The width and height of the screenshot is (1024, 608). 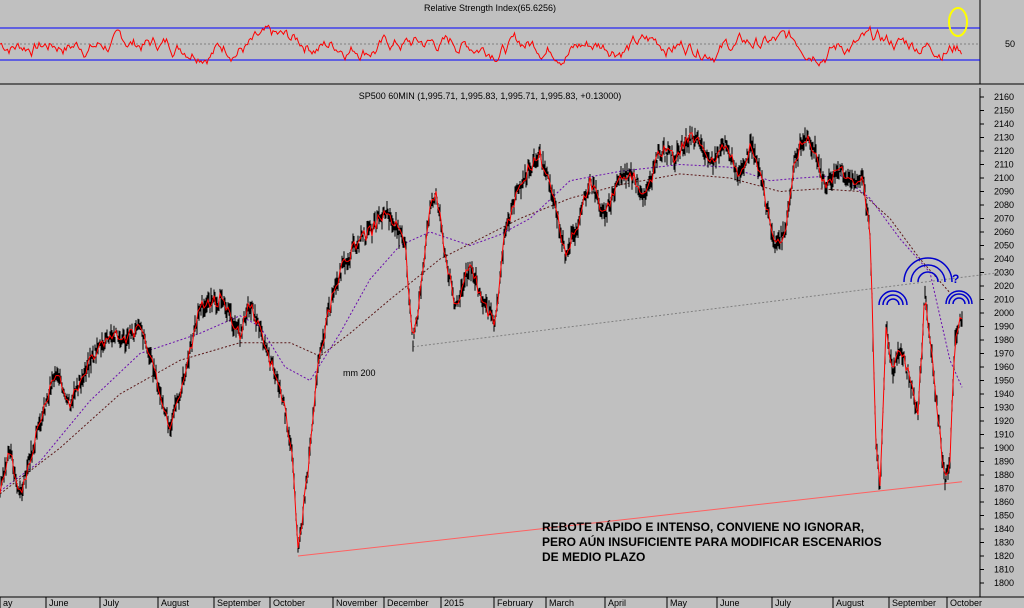 I want to click on y-tick-label: 2050, so click(x=1004, y=246).